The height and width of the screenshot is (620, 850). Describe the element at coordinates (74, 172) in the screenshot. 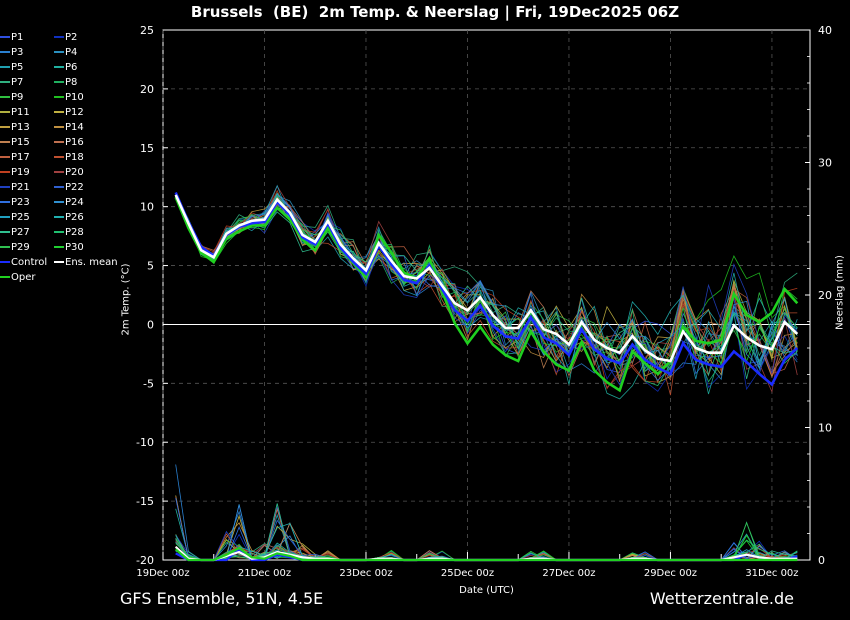

I see `legend-label: P20` at that location.